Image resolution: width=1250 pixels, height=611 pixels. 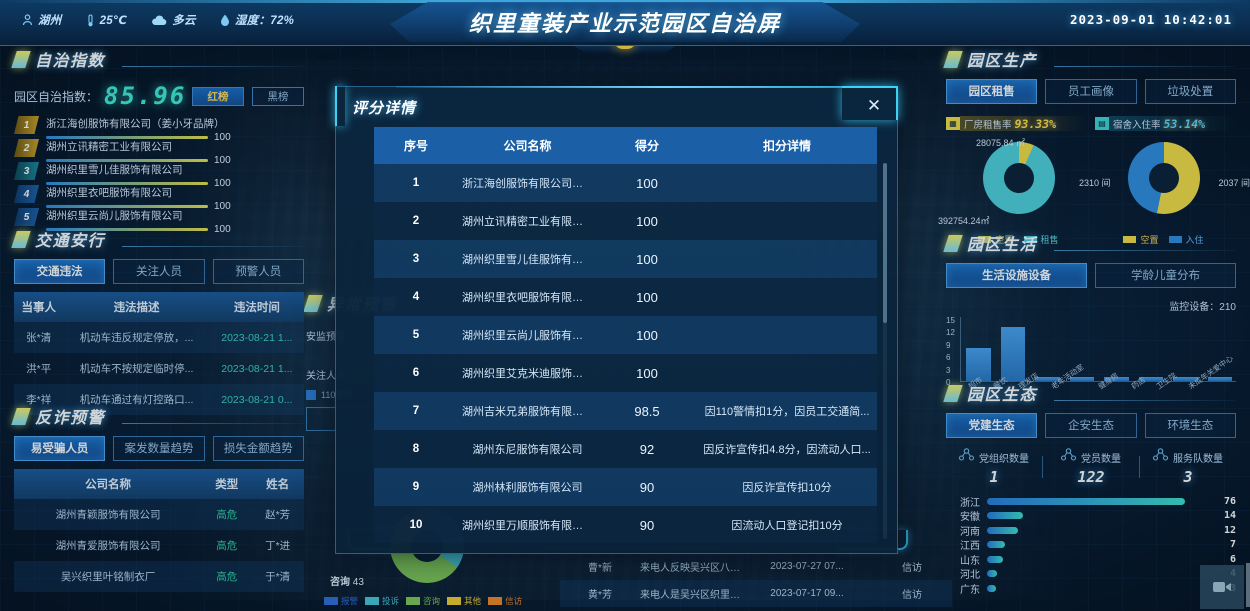 What do you see at coordinates (1165, 275) in the screenshot?
I see `tab-学龄儿童分布: 学龄儿童分布` at bounding box center [1165, 275].